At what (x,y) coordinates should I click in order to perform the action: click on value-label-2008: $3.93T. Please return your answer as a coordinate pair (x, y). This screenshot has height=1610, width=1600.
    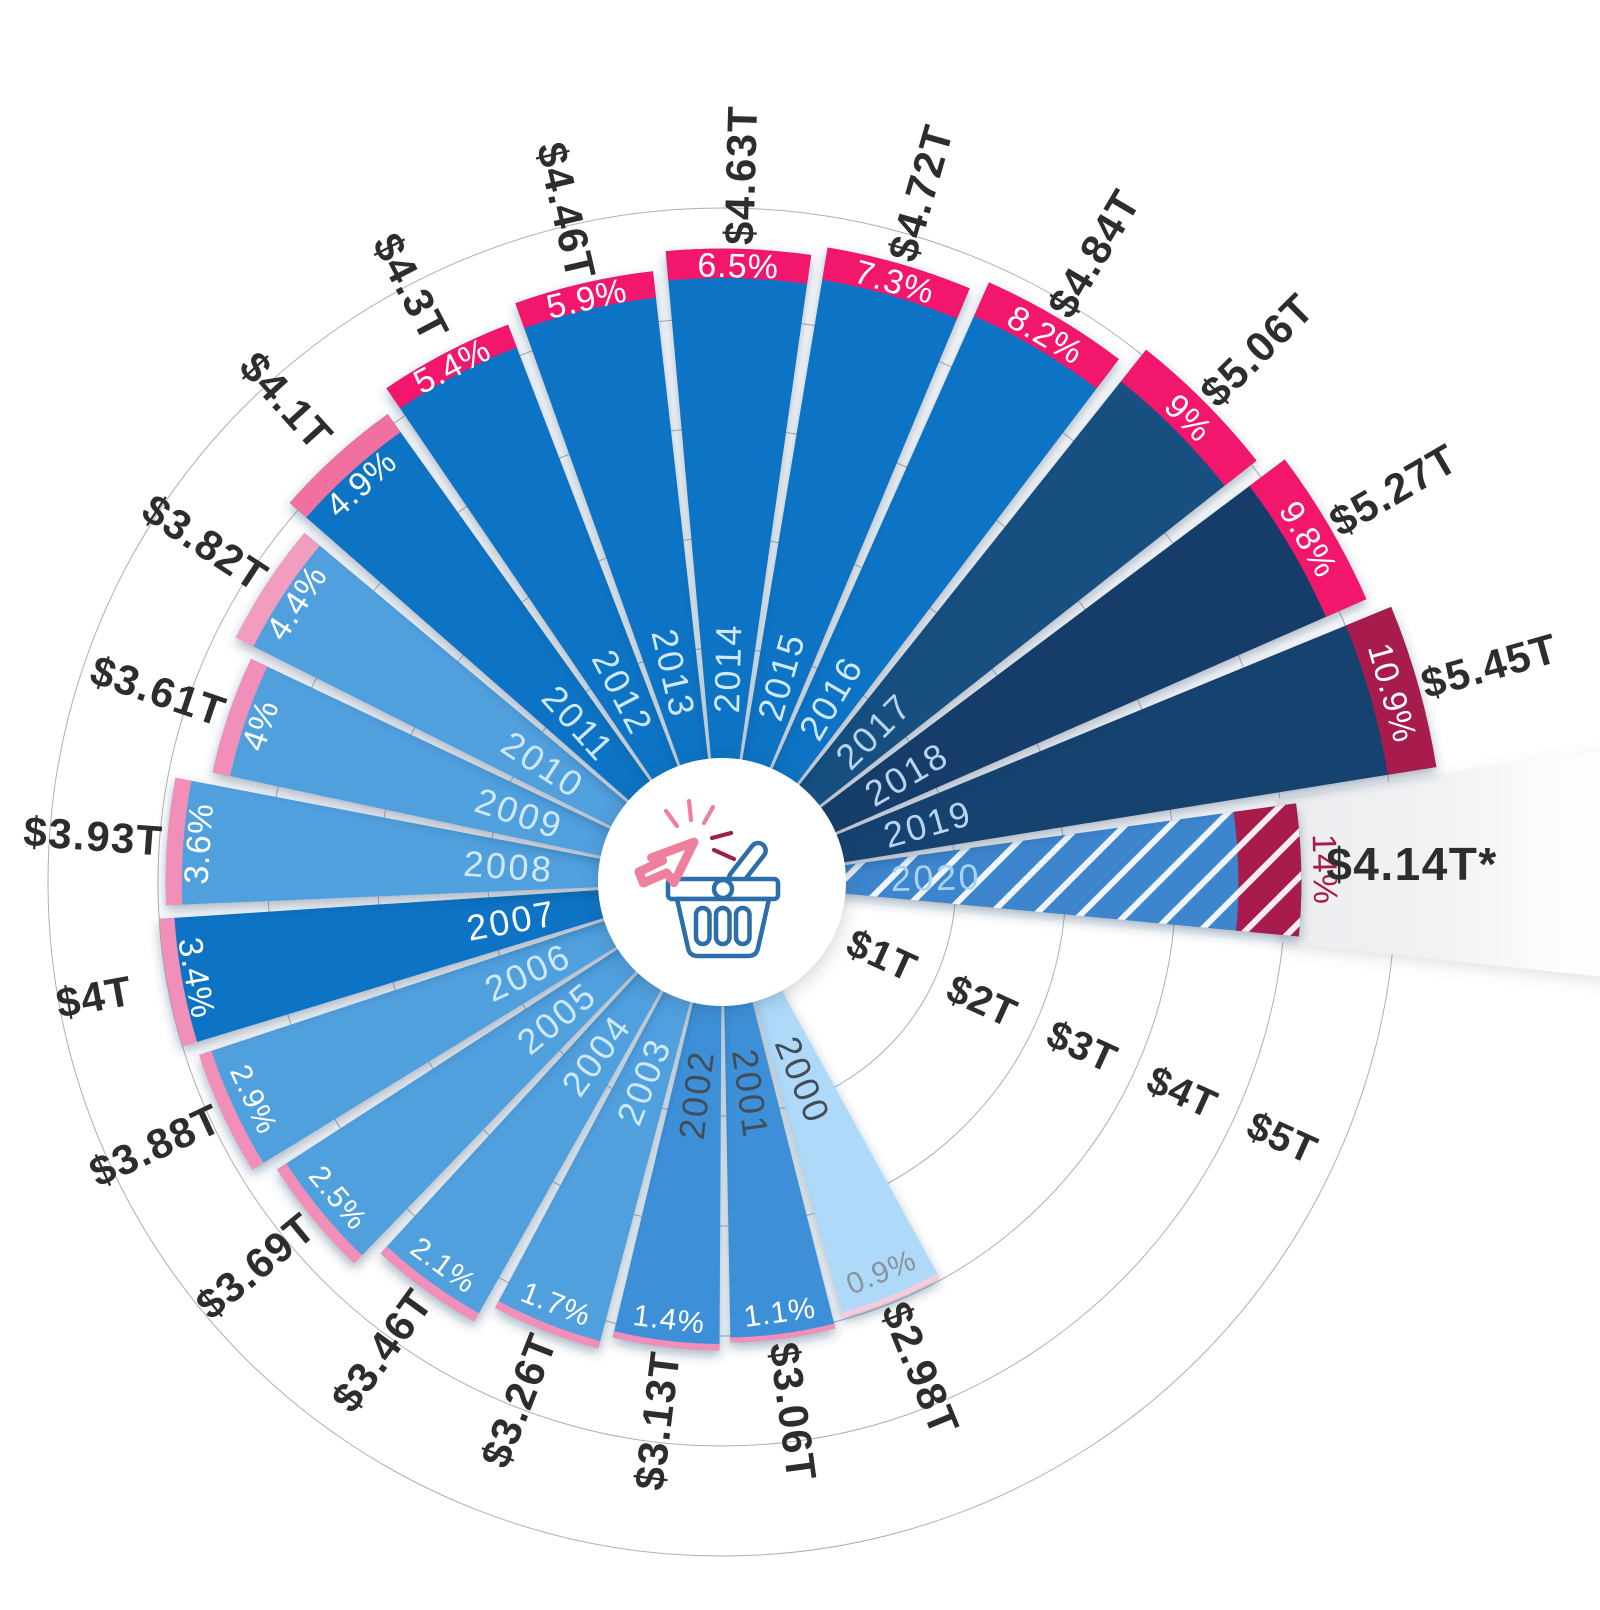
    Looking at the image, I should click on (93, 835).